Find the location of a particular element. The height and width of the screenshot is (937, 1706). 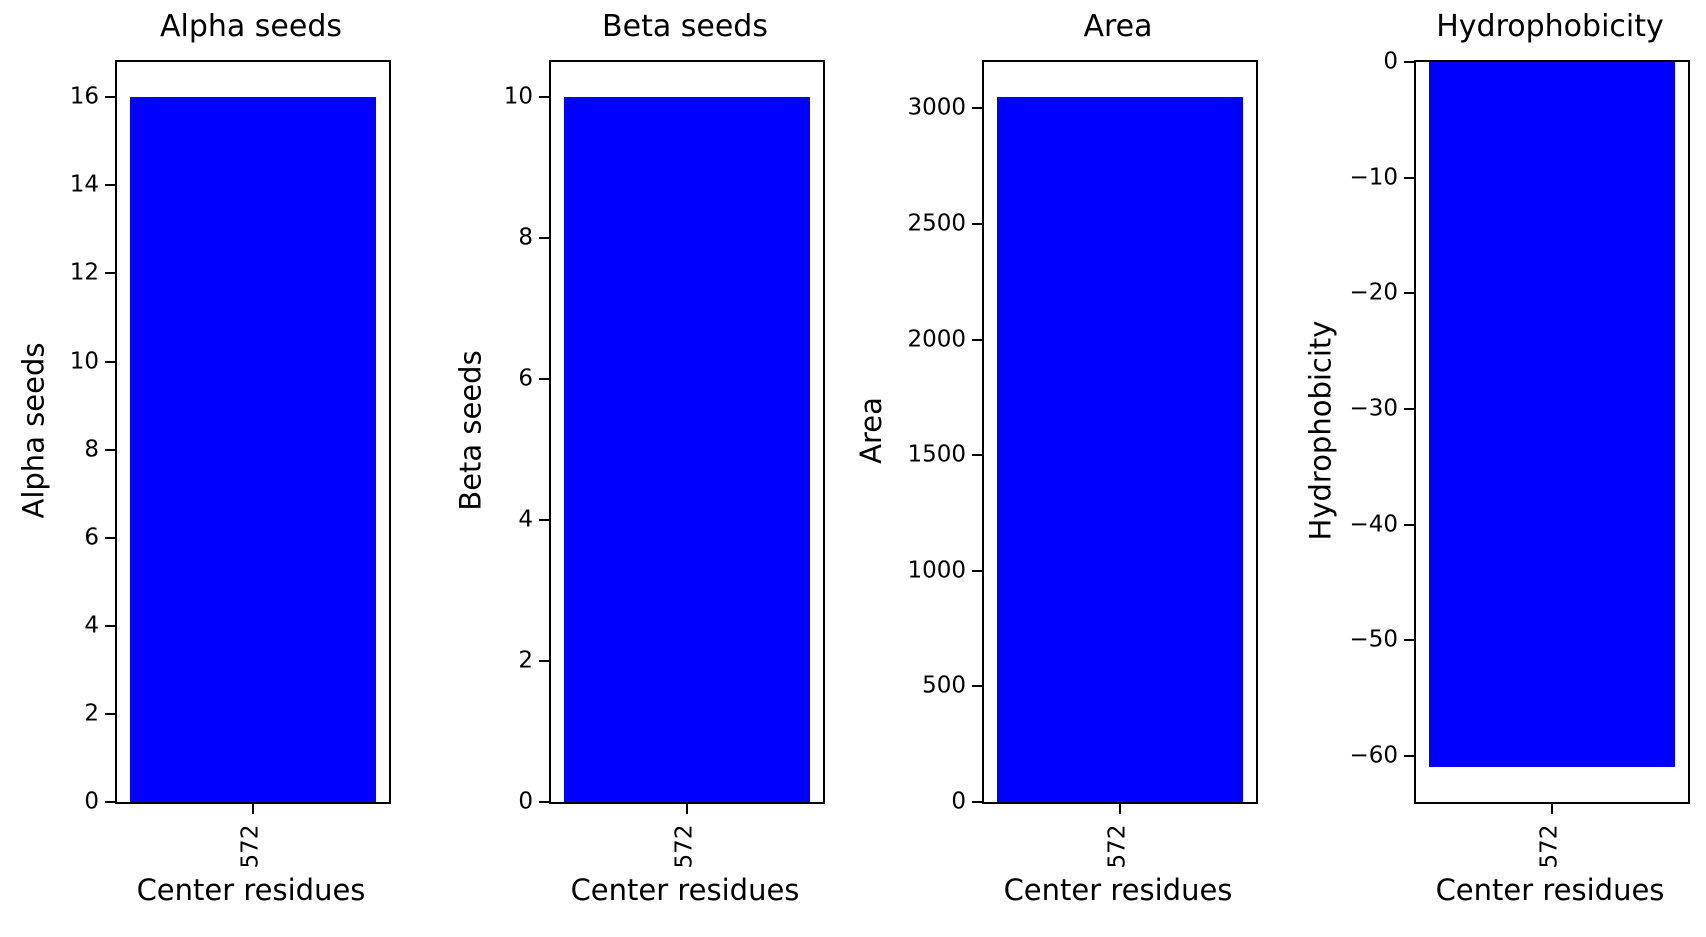

y-axis-label-text: Area is located at coordinates (870, 430).